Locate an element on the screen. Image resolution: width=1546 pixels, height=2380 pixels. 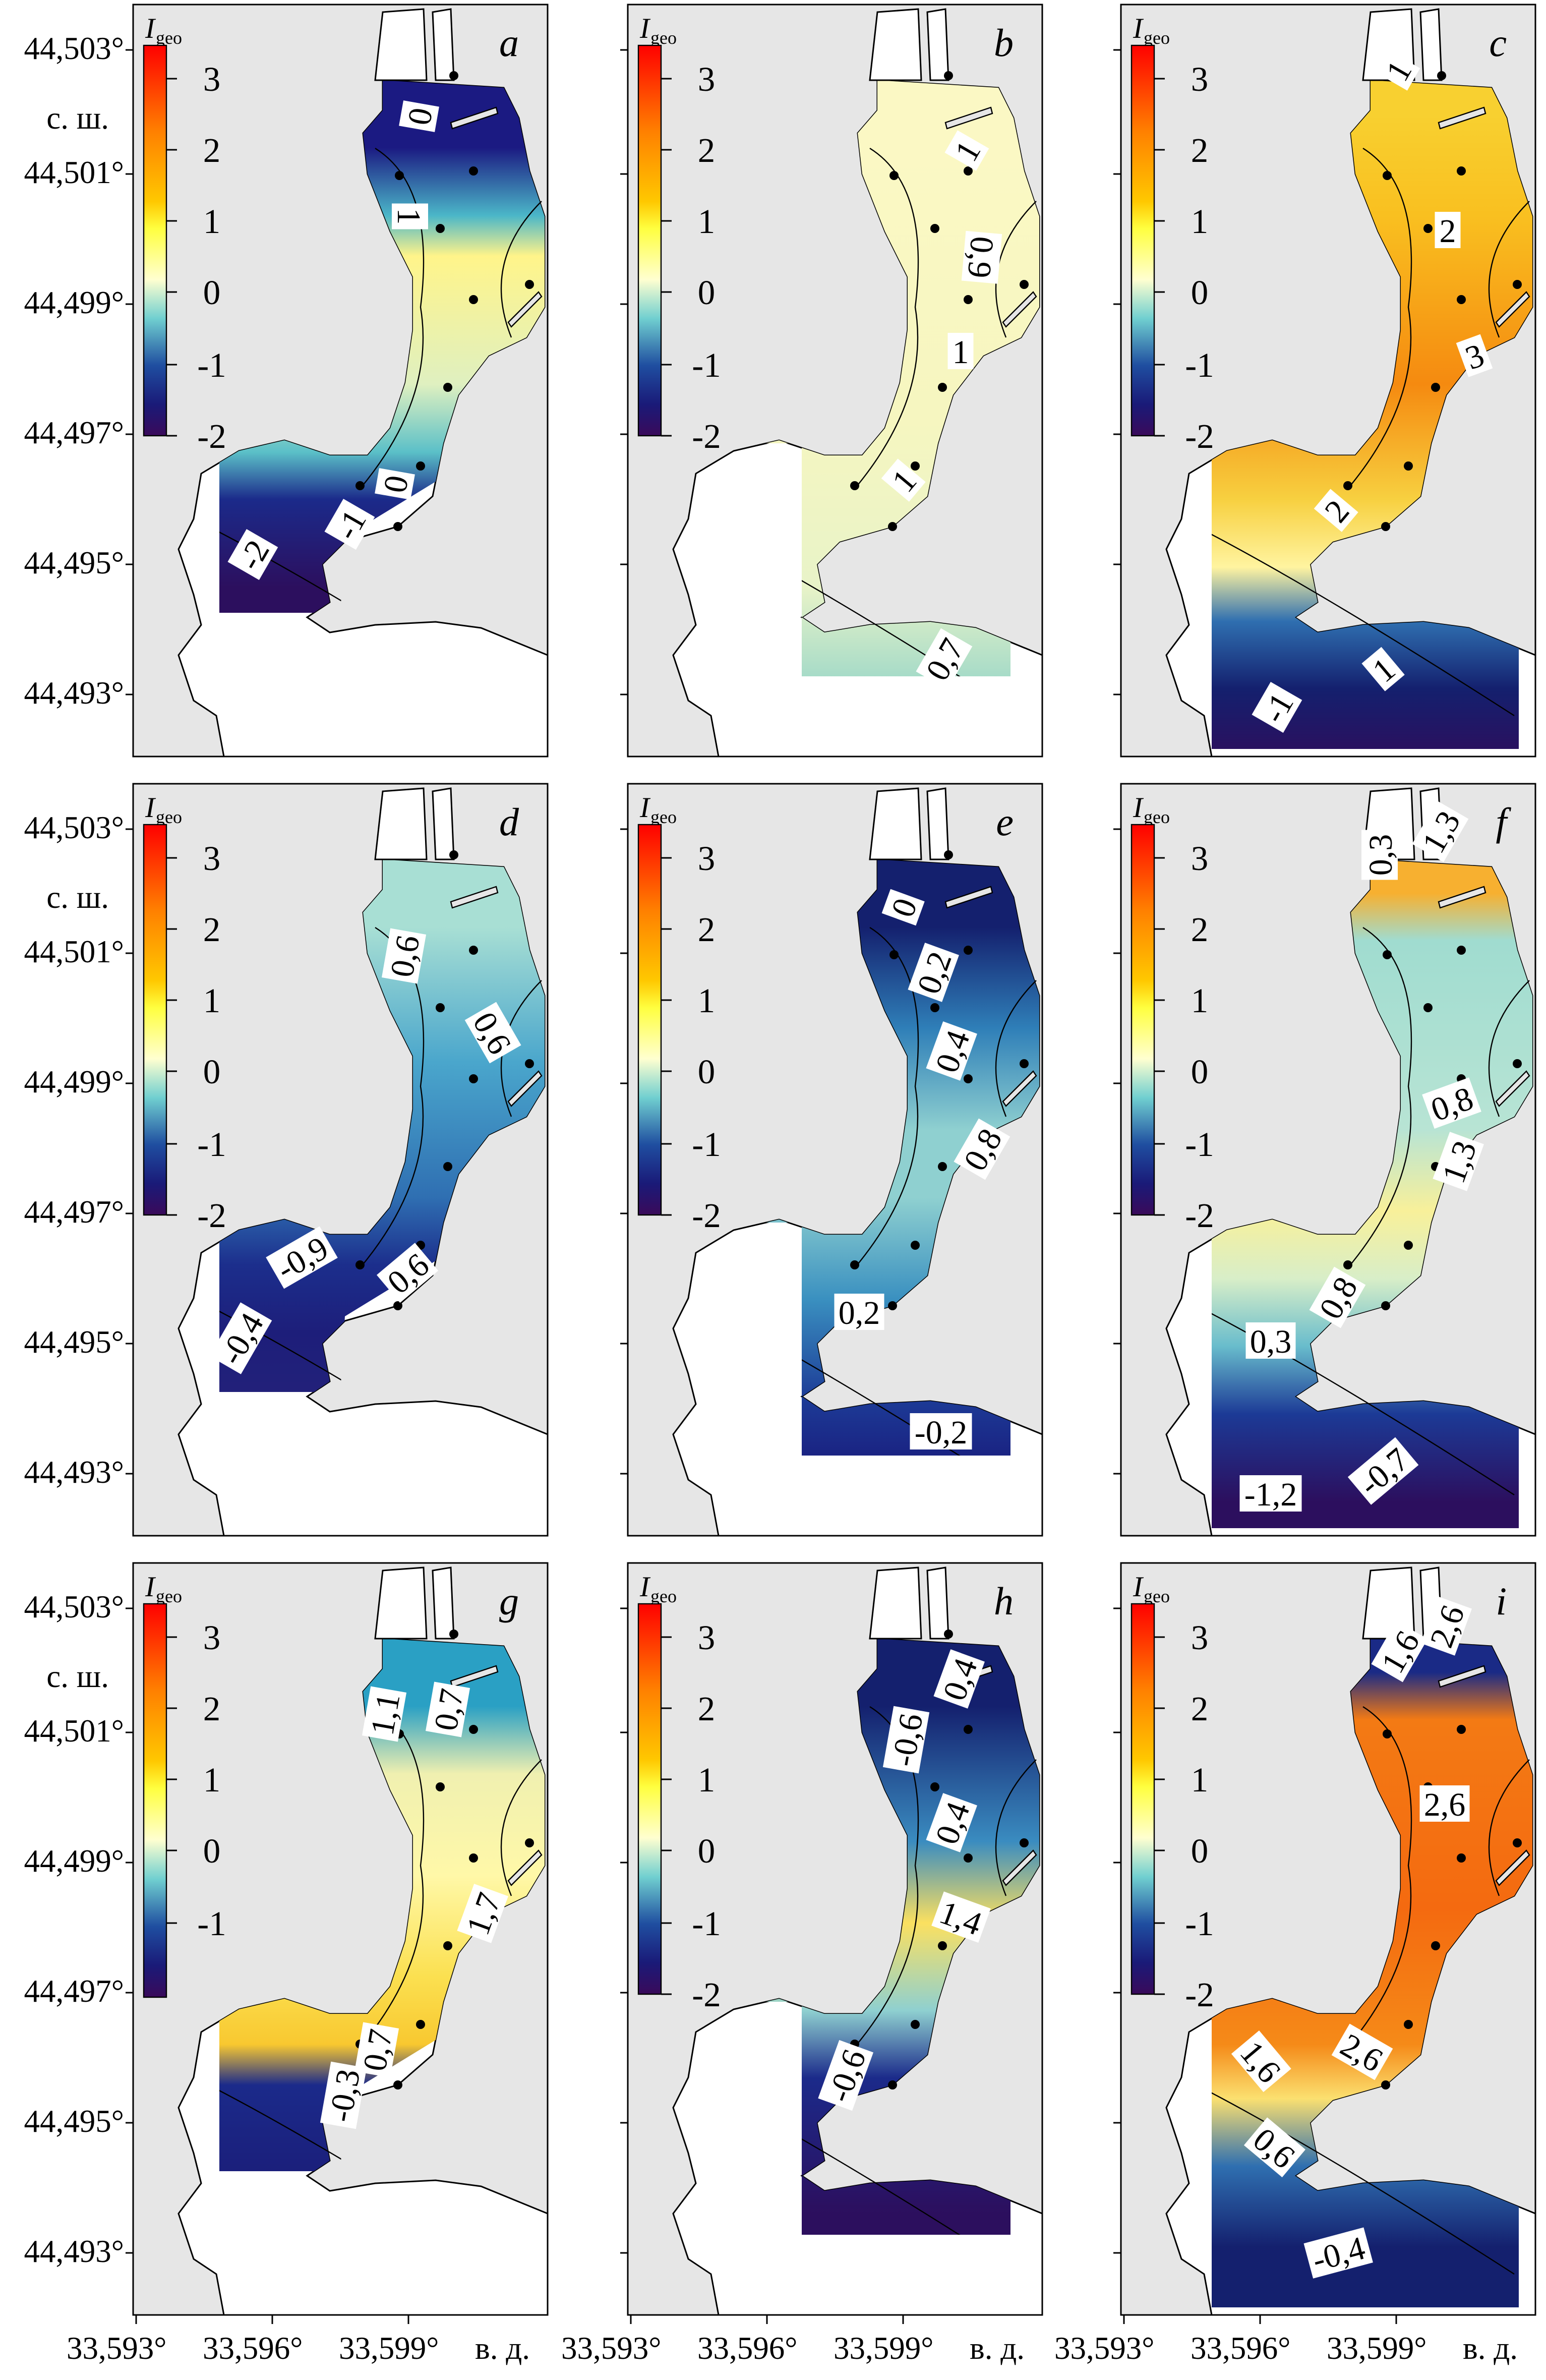
contour-label: 0,7 is located at coordinates (448, 1709).